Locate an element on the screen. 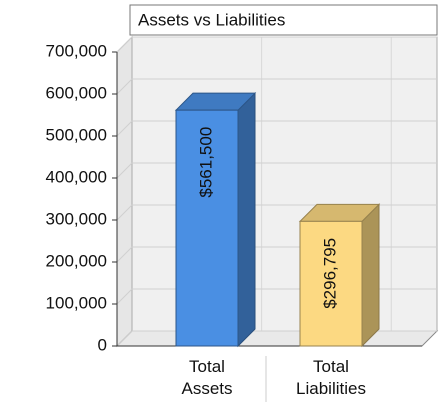 The image size is (441, 406). y-tick-label: 0 is located at coordinates (102, 344).